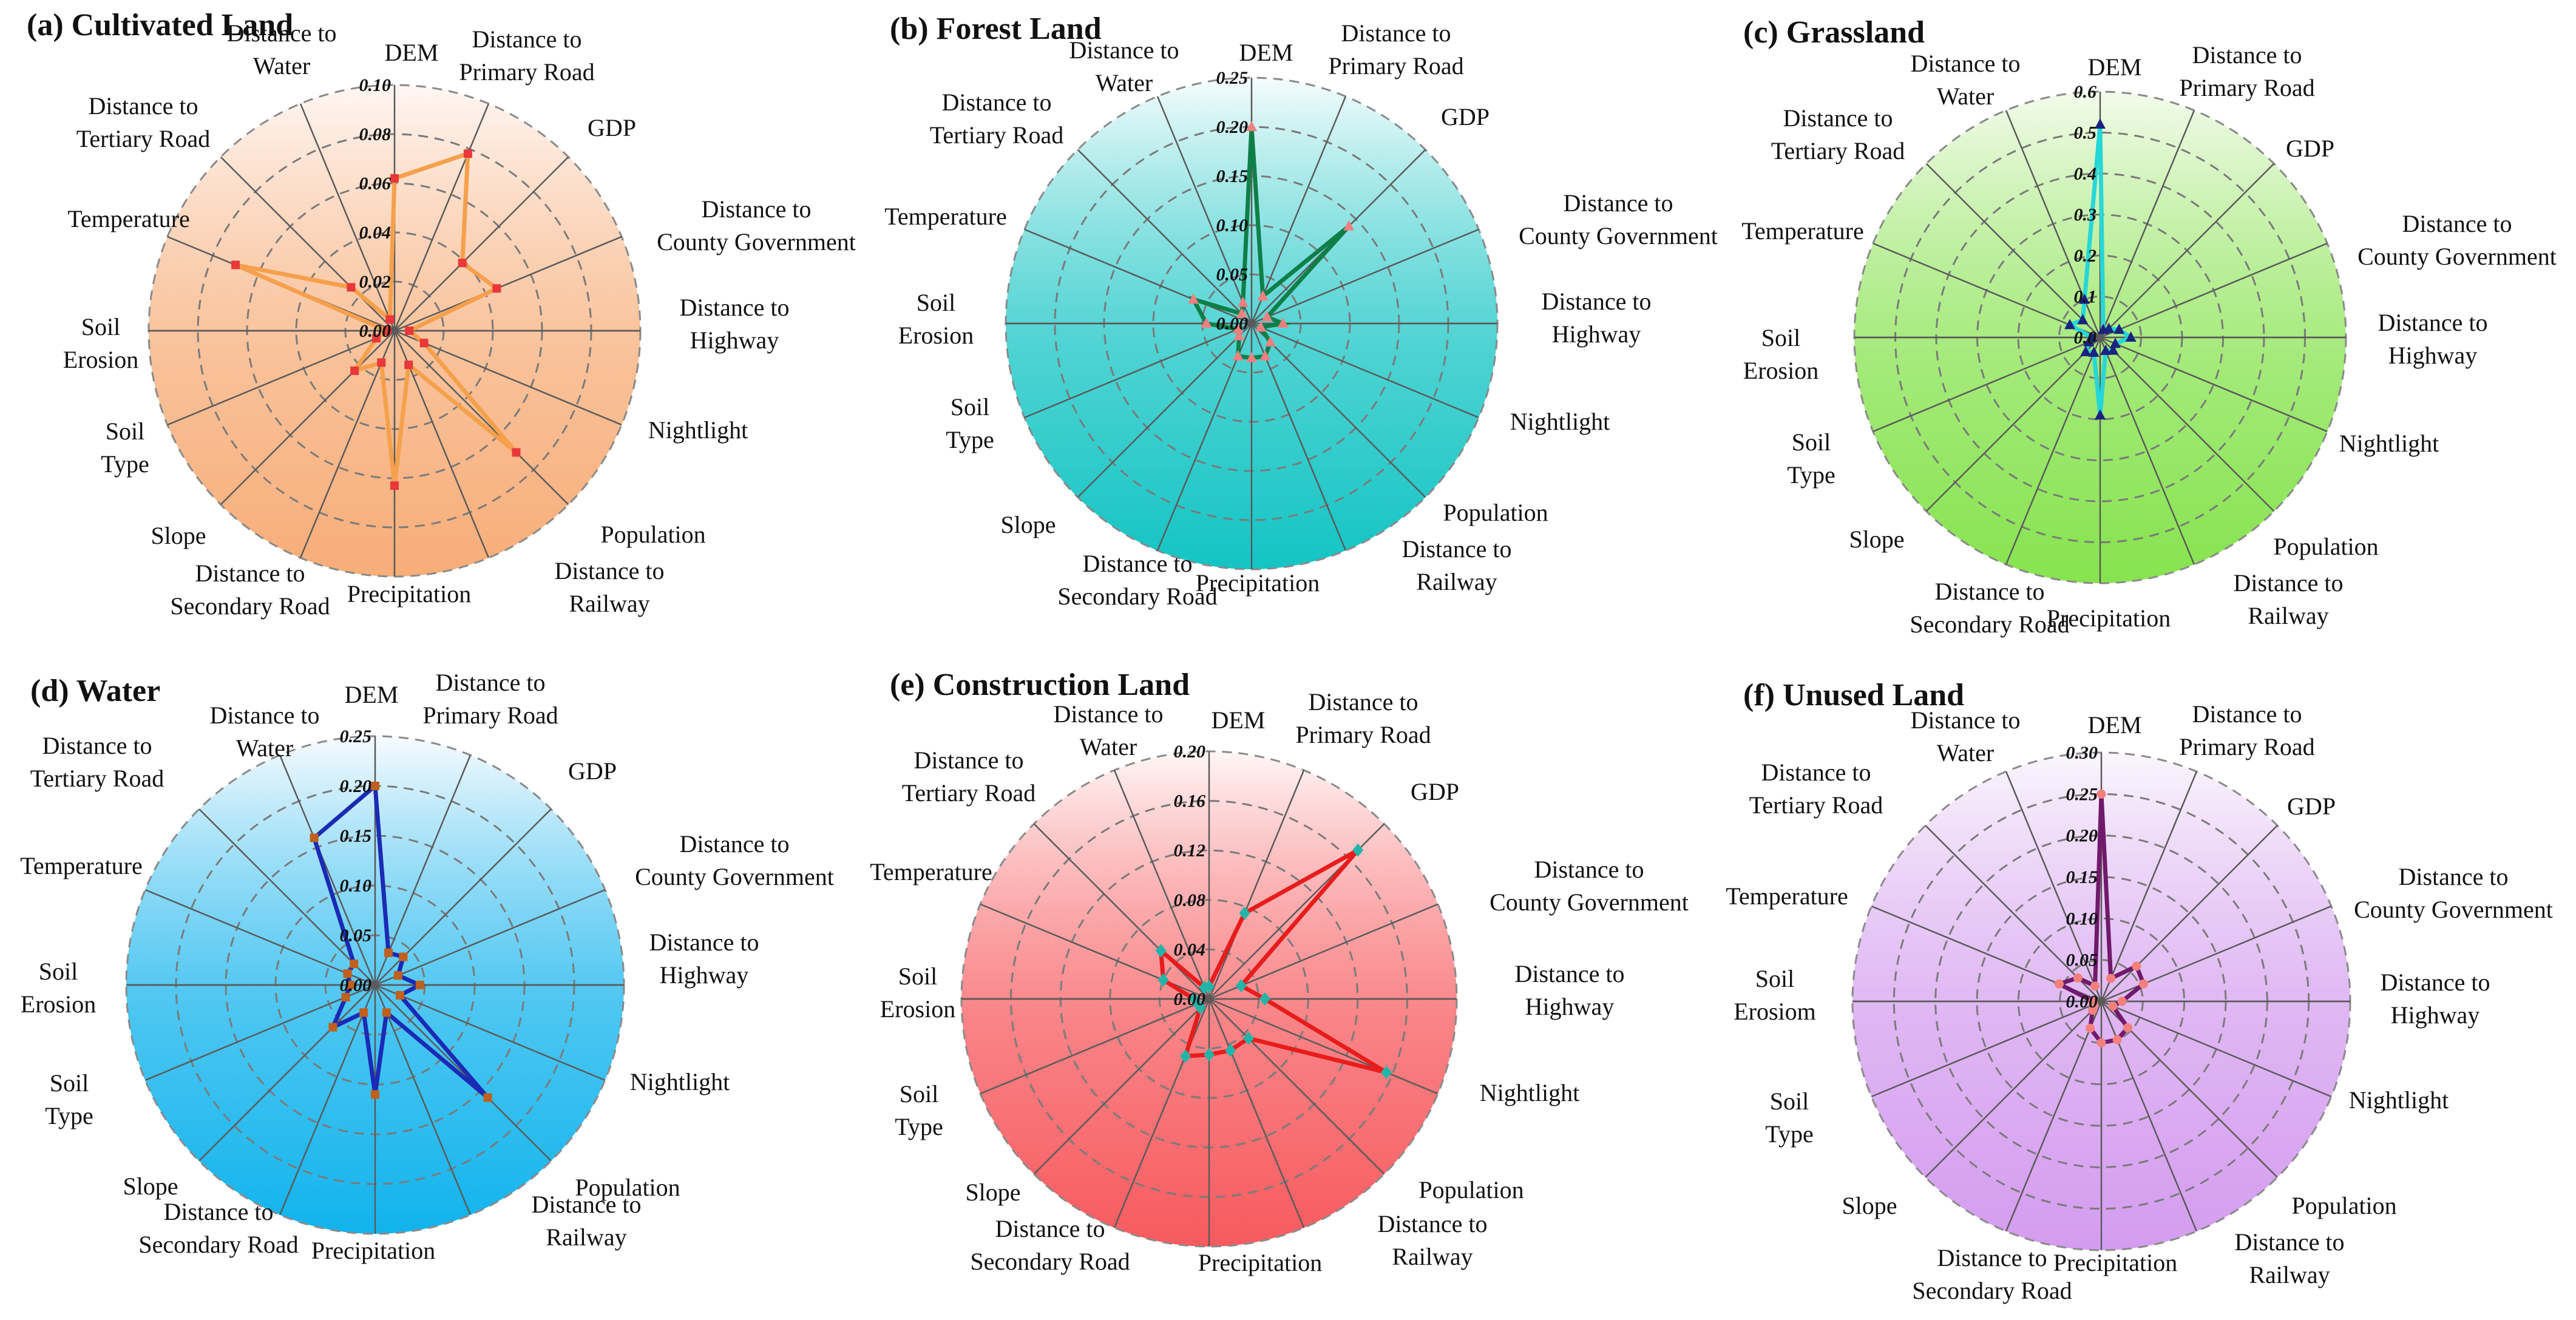 This screenshot has width=2576, height=1320. What do you see at coordinates (375, 282) in the screenshot?
I see `tick-label: 0.02` at bounding box center [375, 282].